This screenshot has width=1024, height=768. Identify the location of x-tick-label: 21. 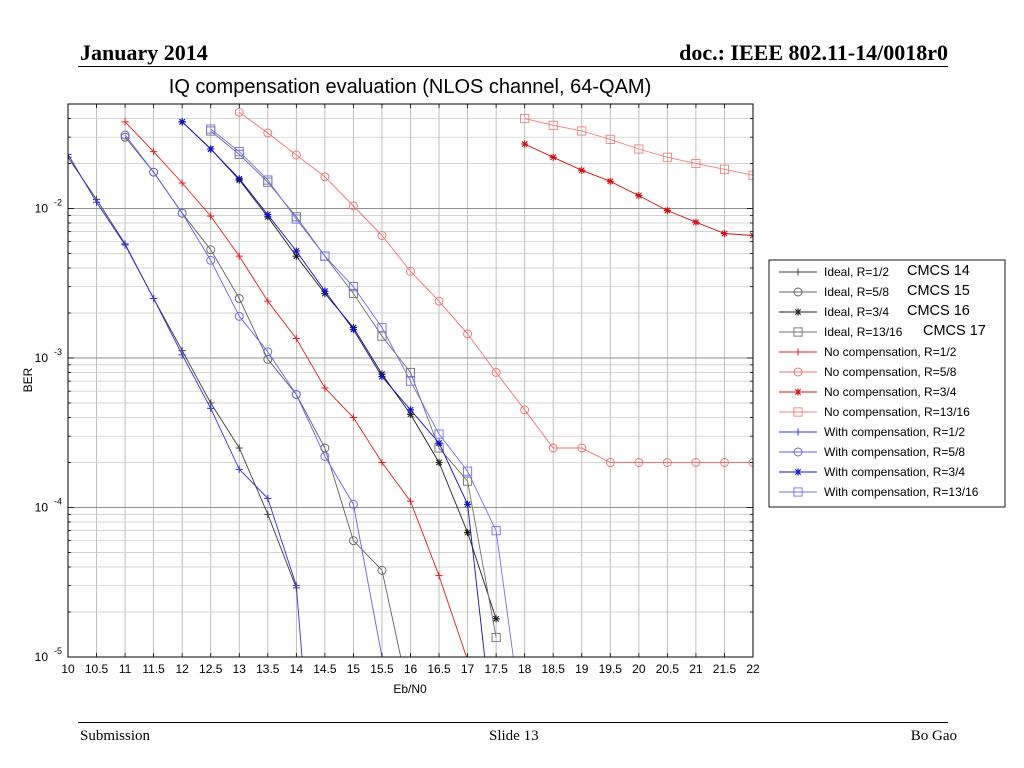
(696, 669).